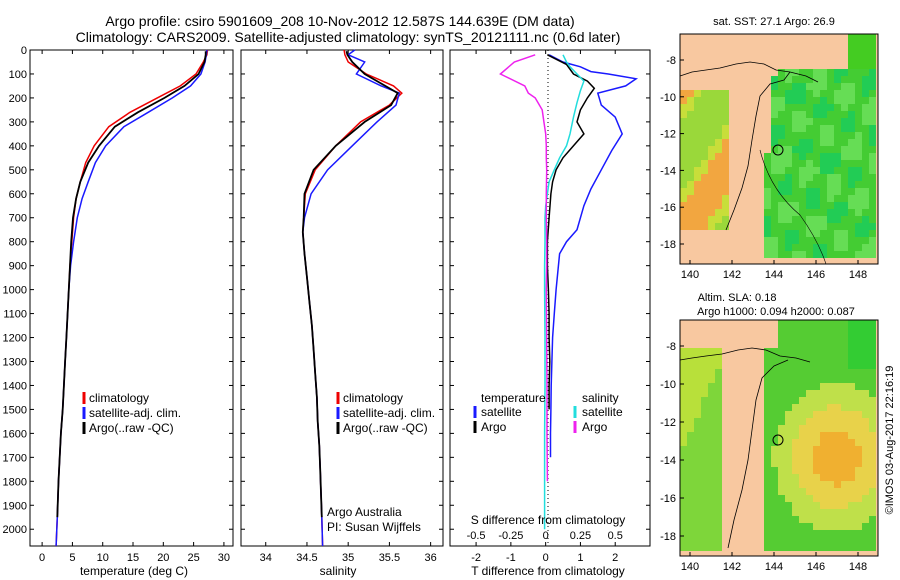 The image size is (900, 580). Describe the element at coordinates (668, 98) in the screenshot. I see `map-lat-tick-label: -10` at that location.